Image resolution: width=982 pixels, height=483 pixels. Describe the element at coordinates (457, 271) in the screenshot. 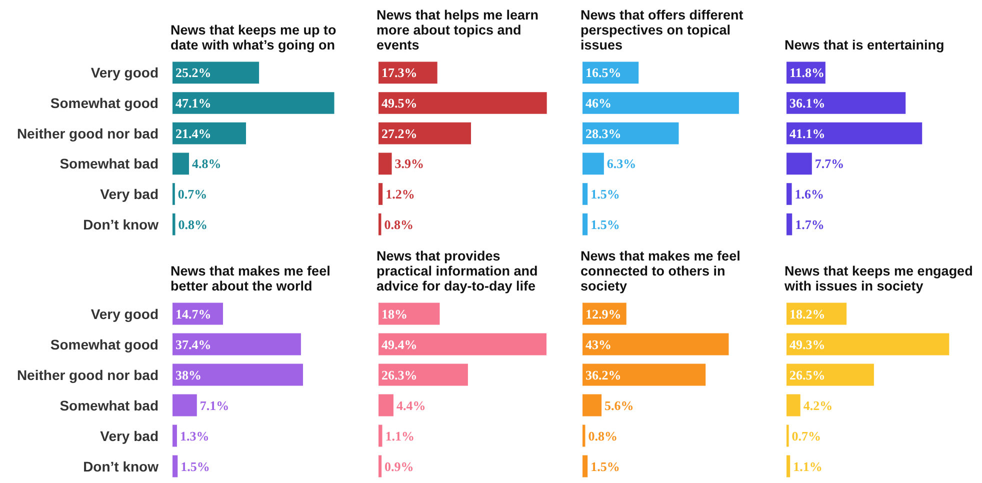

I see `chart-title: News that provides practical information and advice for day-to-day life` at that location.